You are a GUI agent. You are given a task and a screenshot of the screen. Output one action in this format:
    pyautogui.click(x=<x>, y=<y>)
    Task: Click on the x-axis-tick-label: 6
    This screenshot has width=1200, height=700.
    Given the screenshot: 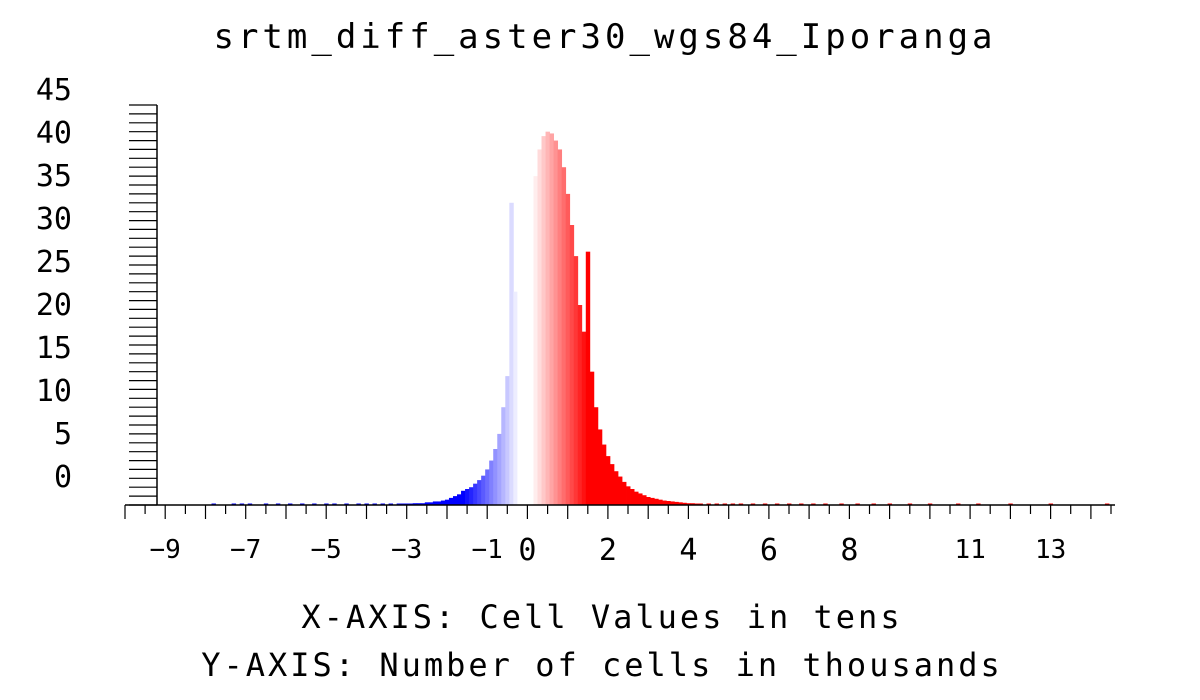 What is the action you would take?
    pyautogui.click(x=769, y=550)
    